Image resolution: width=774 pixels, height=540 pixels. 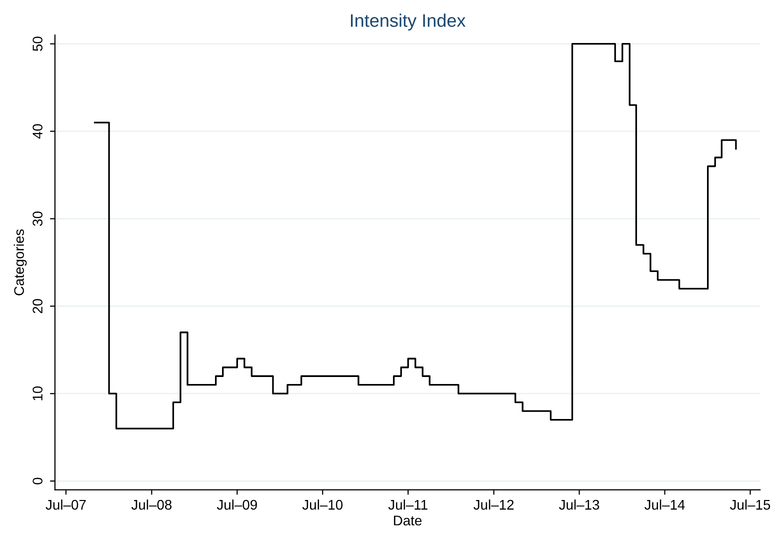 I want to click on y-tick-label: 20, so click(x=37, y=306).